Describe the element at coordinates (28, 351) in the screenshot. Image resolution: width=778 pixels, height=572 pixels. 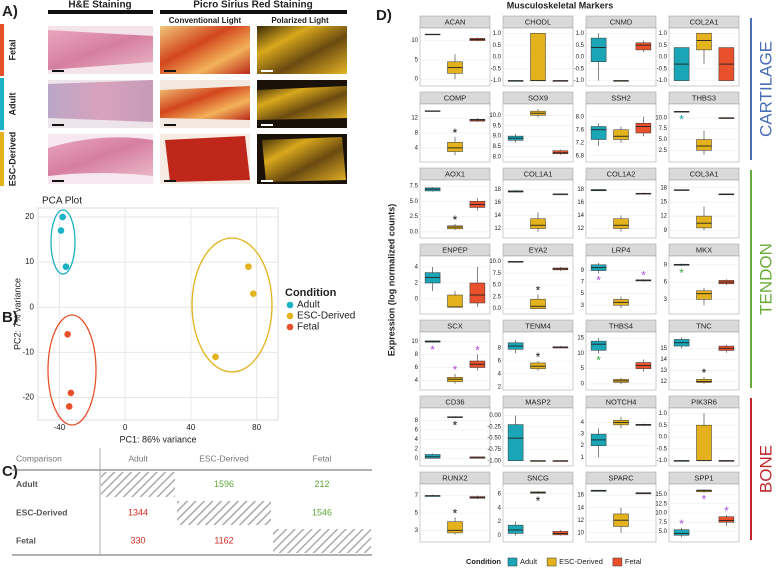
I see `y-tick-label: -10` at that location.